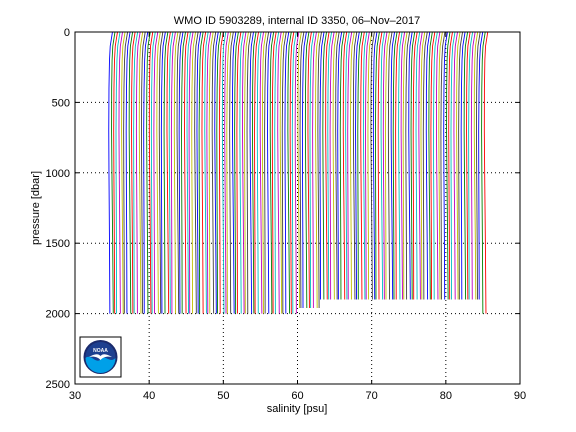 The width and height of the screenshot is (576, 432). What do you see at coordinates (223, 396) in the screenshot?
I see `x-tick-label: 50` at bounding box center [223, 396].